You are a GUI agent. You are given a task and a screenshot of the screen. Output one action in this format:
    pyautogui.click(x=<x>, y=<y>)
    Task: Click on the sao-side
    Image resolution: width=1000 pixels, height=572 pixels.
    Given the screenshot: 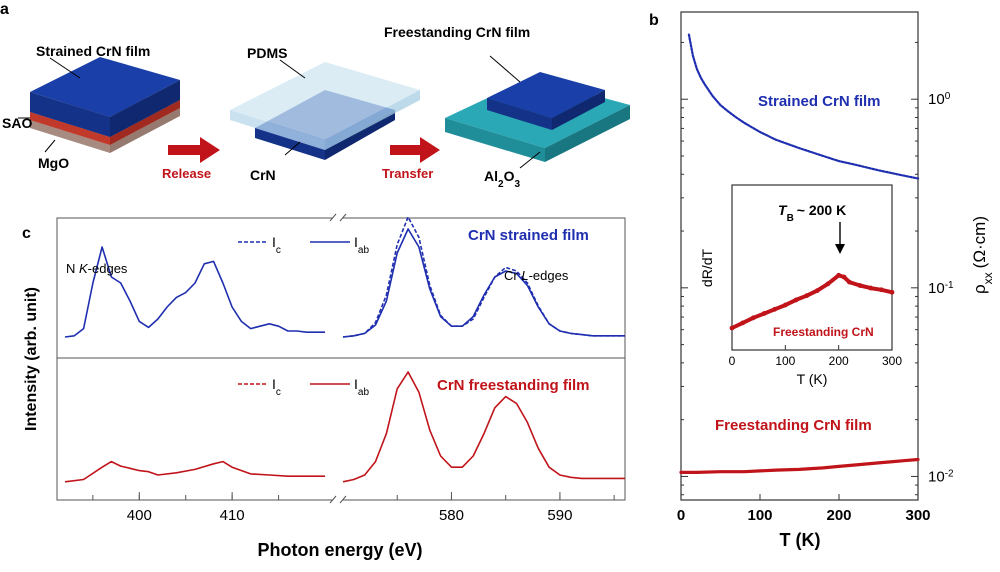 What is the action you would take?
    pyautogui.click(x=145, y=122)
    